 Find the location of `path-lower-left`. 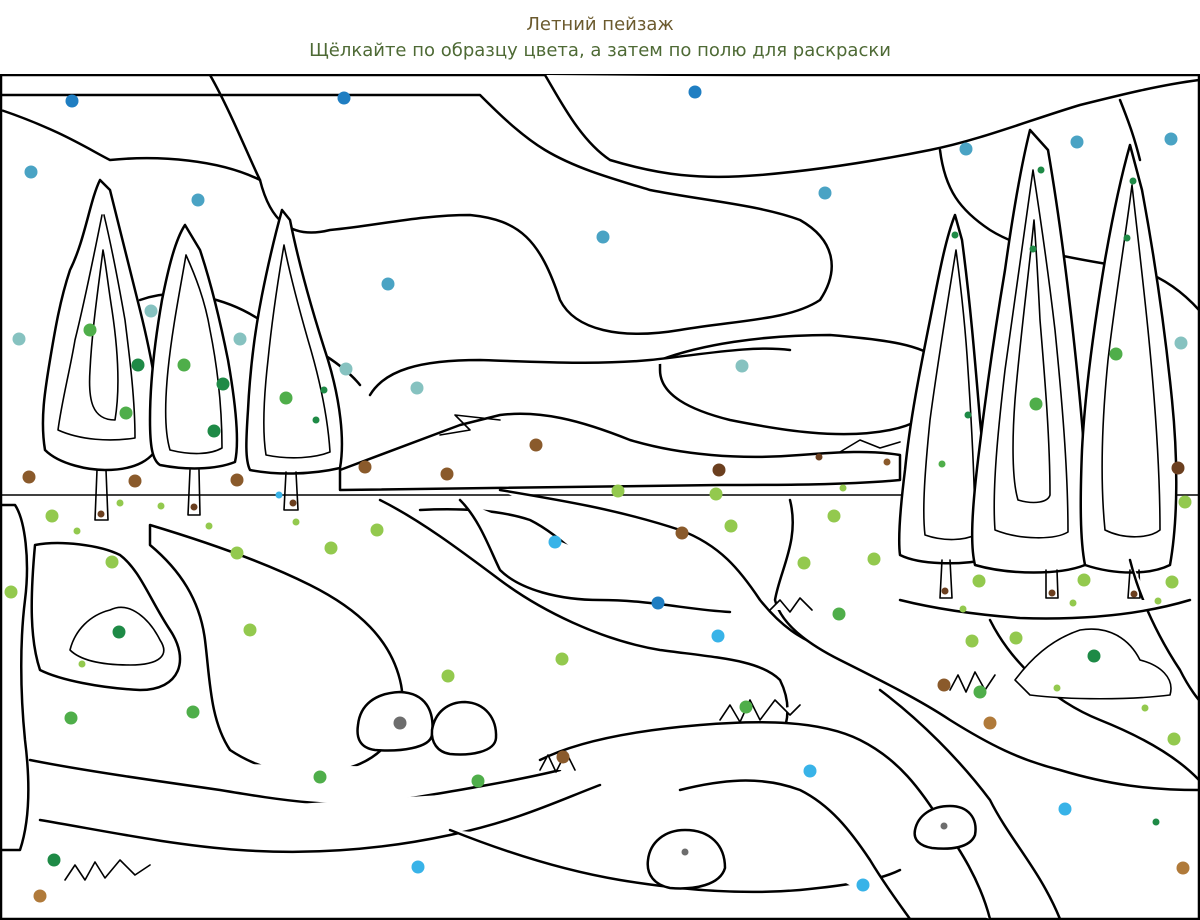

path-lower-left is located at coordinates (295, 782).